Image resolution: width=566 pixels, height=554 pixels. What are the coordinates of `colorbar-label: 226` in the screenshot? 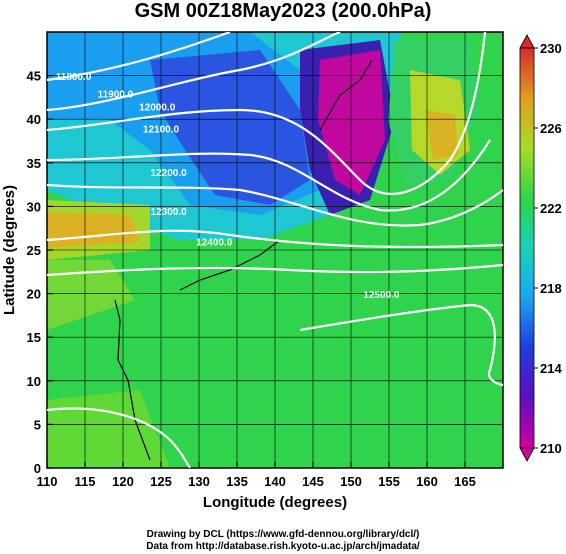 It's located at (551, 128).